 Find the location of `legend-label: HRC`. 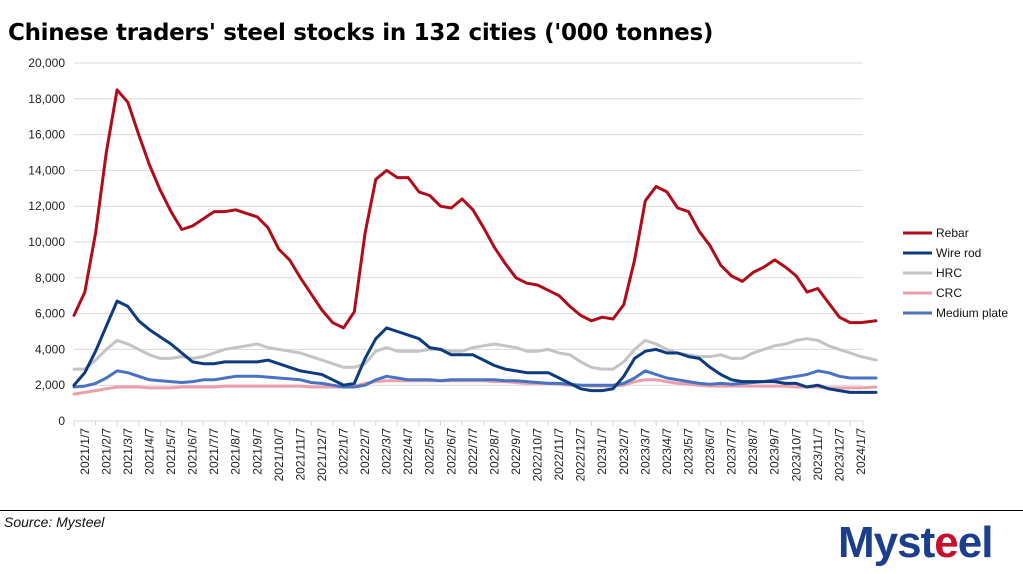

legend-label: HRC is located at coordinates (949, 273).